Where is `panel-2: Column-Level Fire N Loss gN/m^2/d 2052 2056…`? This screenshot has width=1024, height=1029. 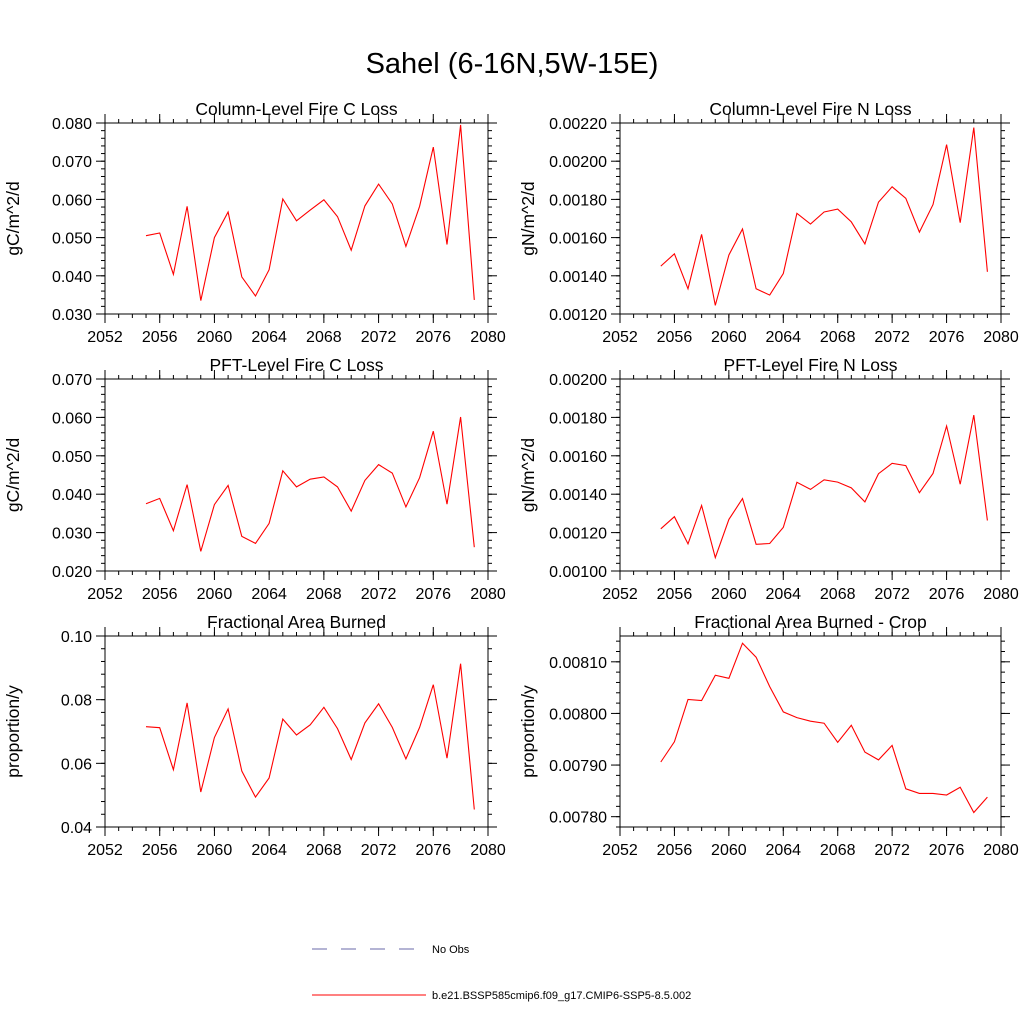
panel-2: Column-Level Fire N Loss gN/m^2/d 2052 2056… is located at coordinates (768, 222).